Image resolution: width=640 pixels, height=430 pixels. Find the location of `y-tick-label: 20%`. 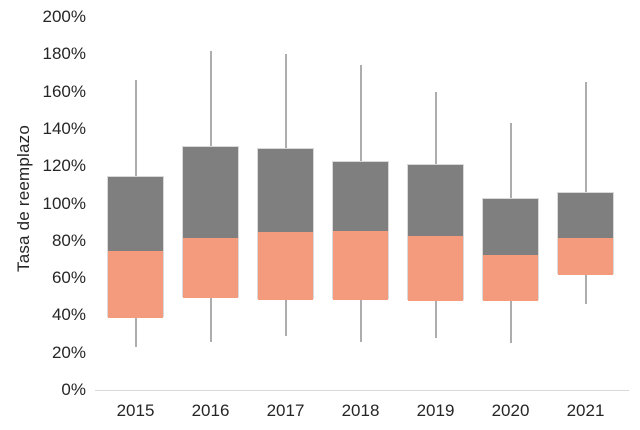

y-tick-label: 20% is located at coordinates (68, 352).